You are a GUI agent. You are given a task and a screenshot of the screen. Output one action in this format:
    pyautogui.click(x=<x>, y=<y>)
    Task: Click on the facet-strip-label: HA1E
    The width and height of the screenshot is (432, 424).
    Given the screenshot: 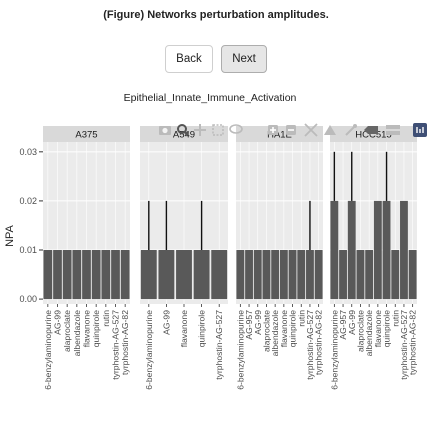 What is the action you would take?
    pyautogui.click(x=279, y=135)
    